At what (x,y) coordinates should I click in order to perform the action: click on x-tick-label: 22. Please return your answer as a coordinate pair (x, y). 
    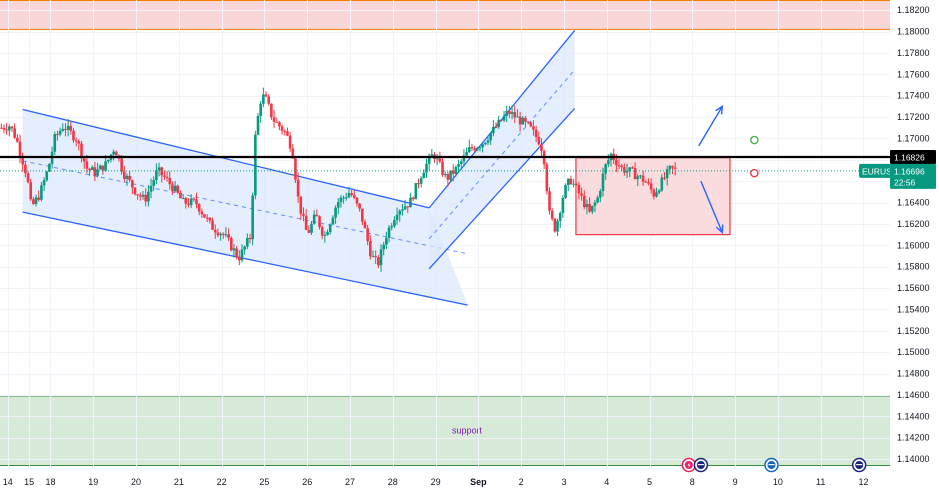
    Looking at the image, I should click on (222, 482).